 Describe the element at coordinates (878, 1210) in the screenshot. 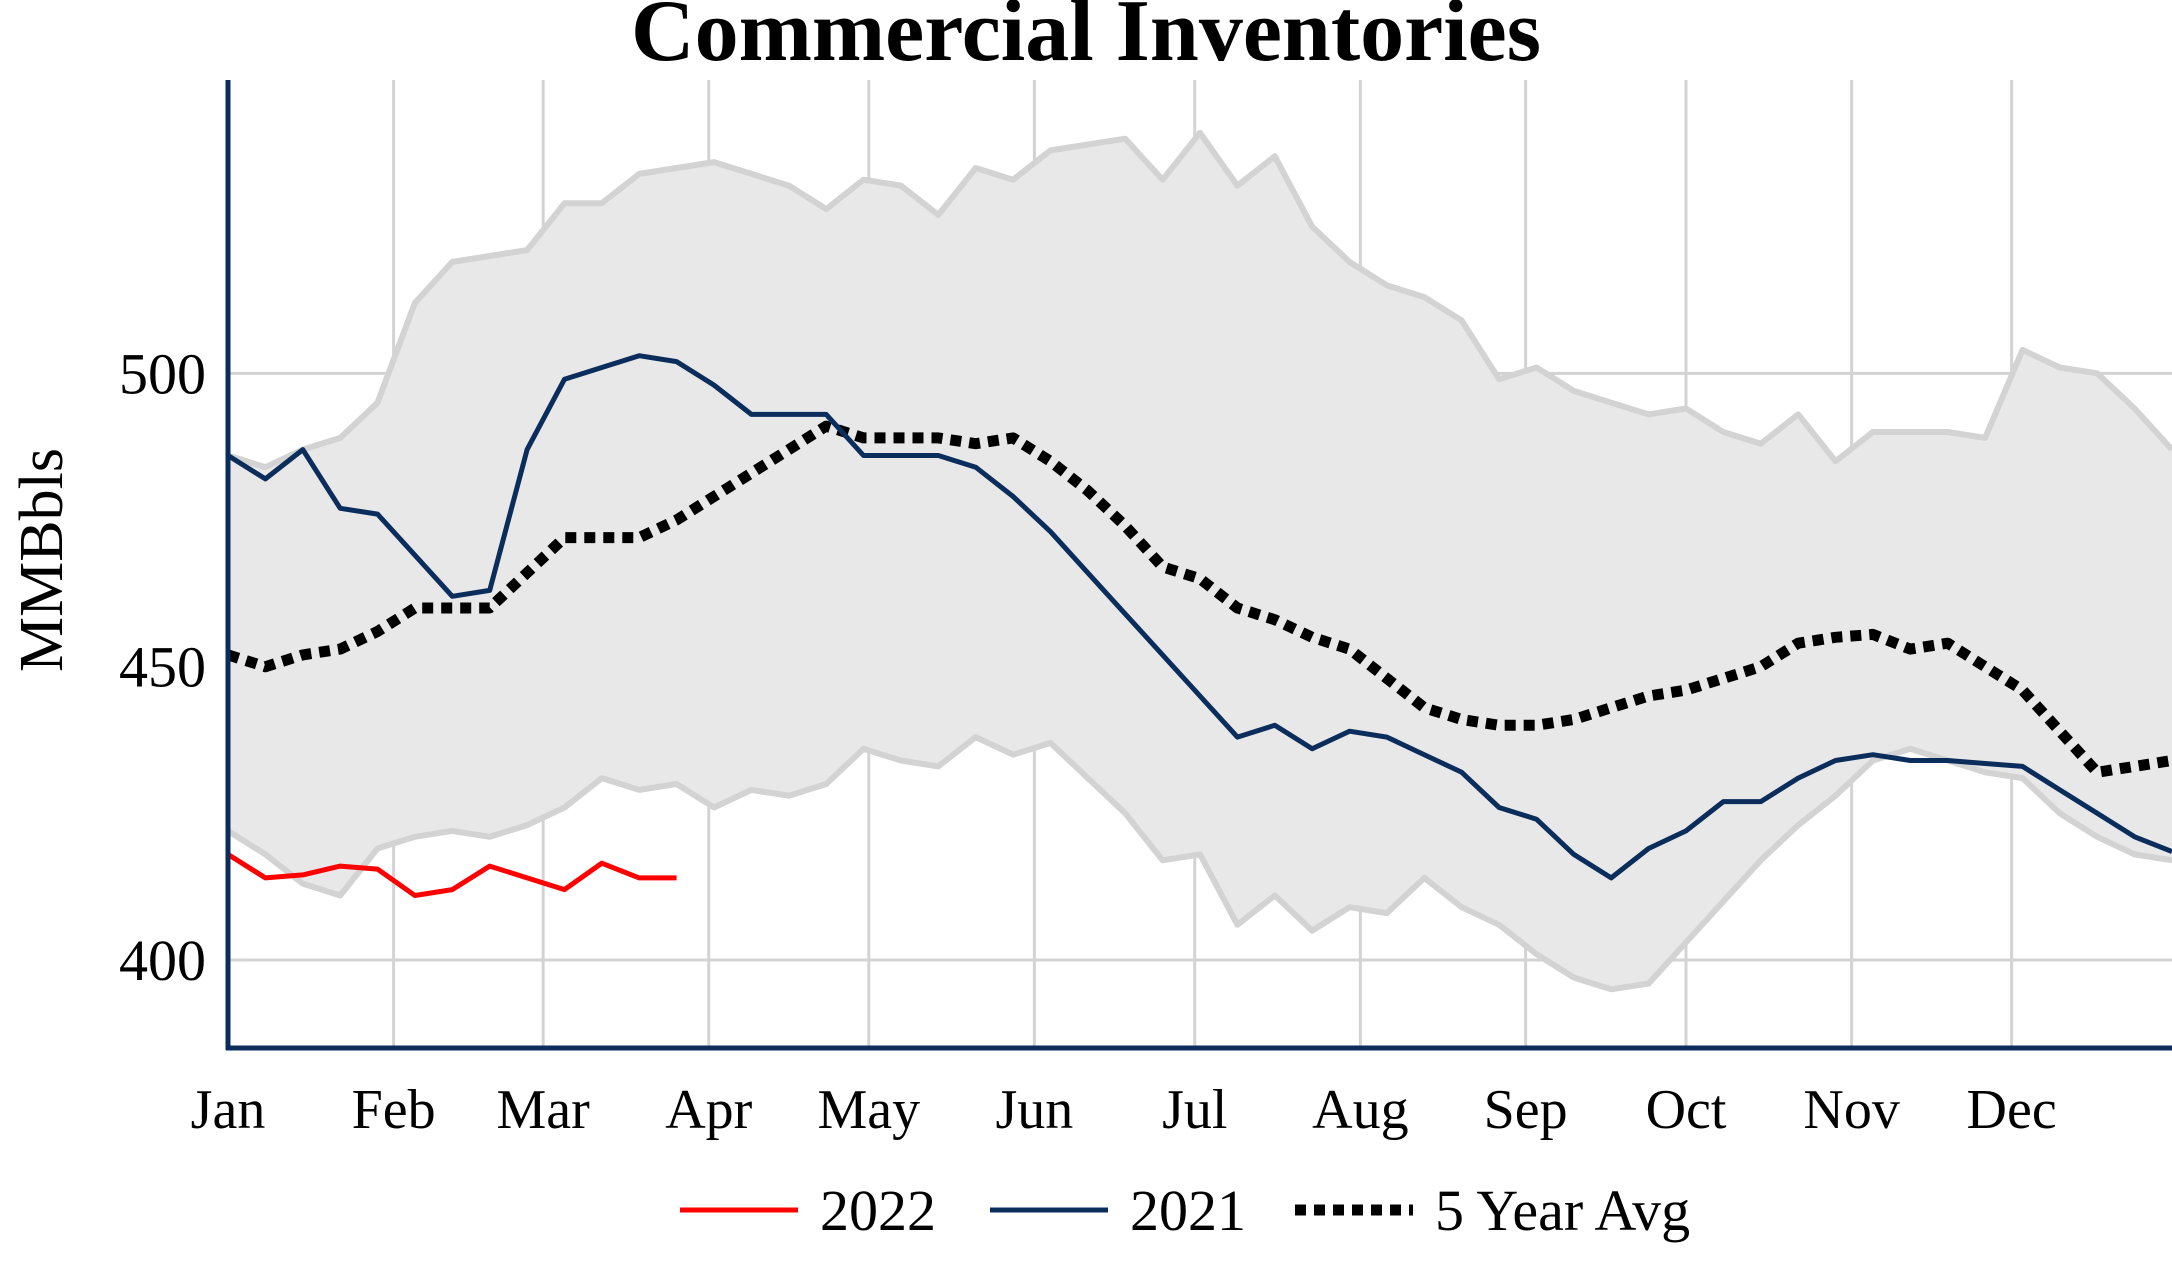

I see `legend-label: 2022` at that location.